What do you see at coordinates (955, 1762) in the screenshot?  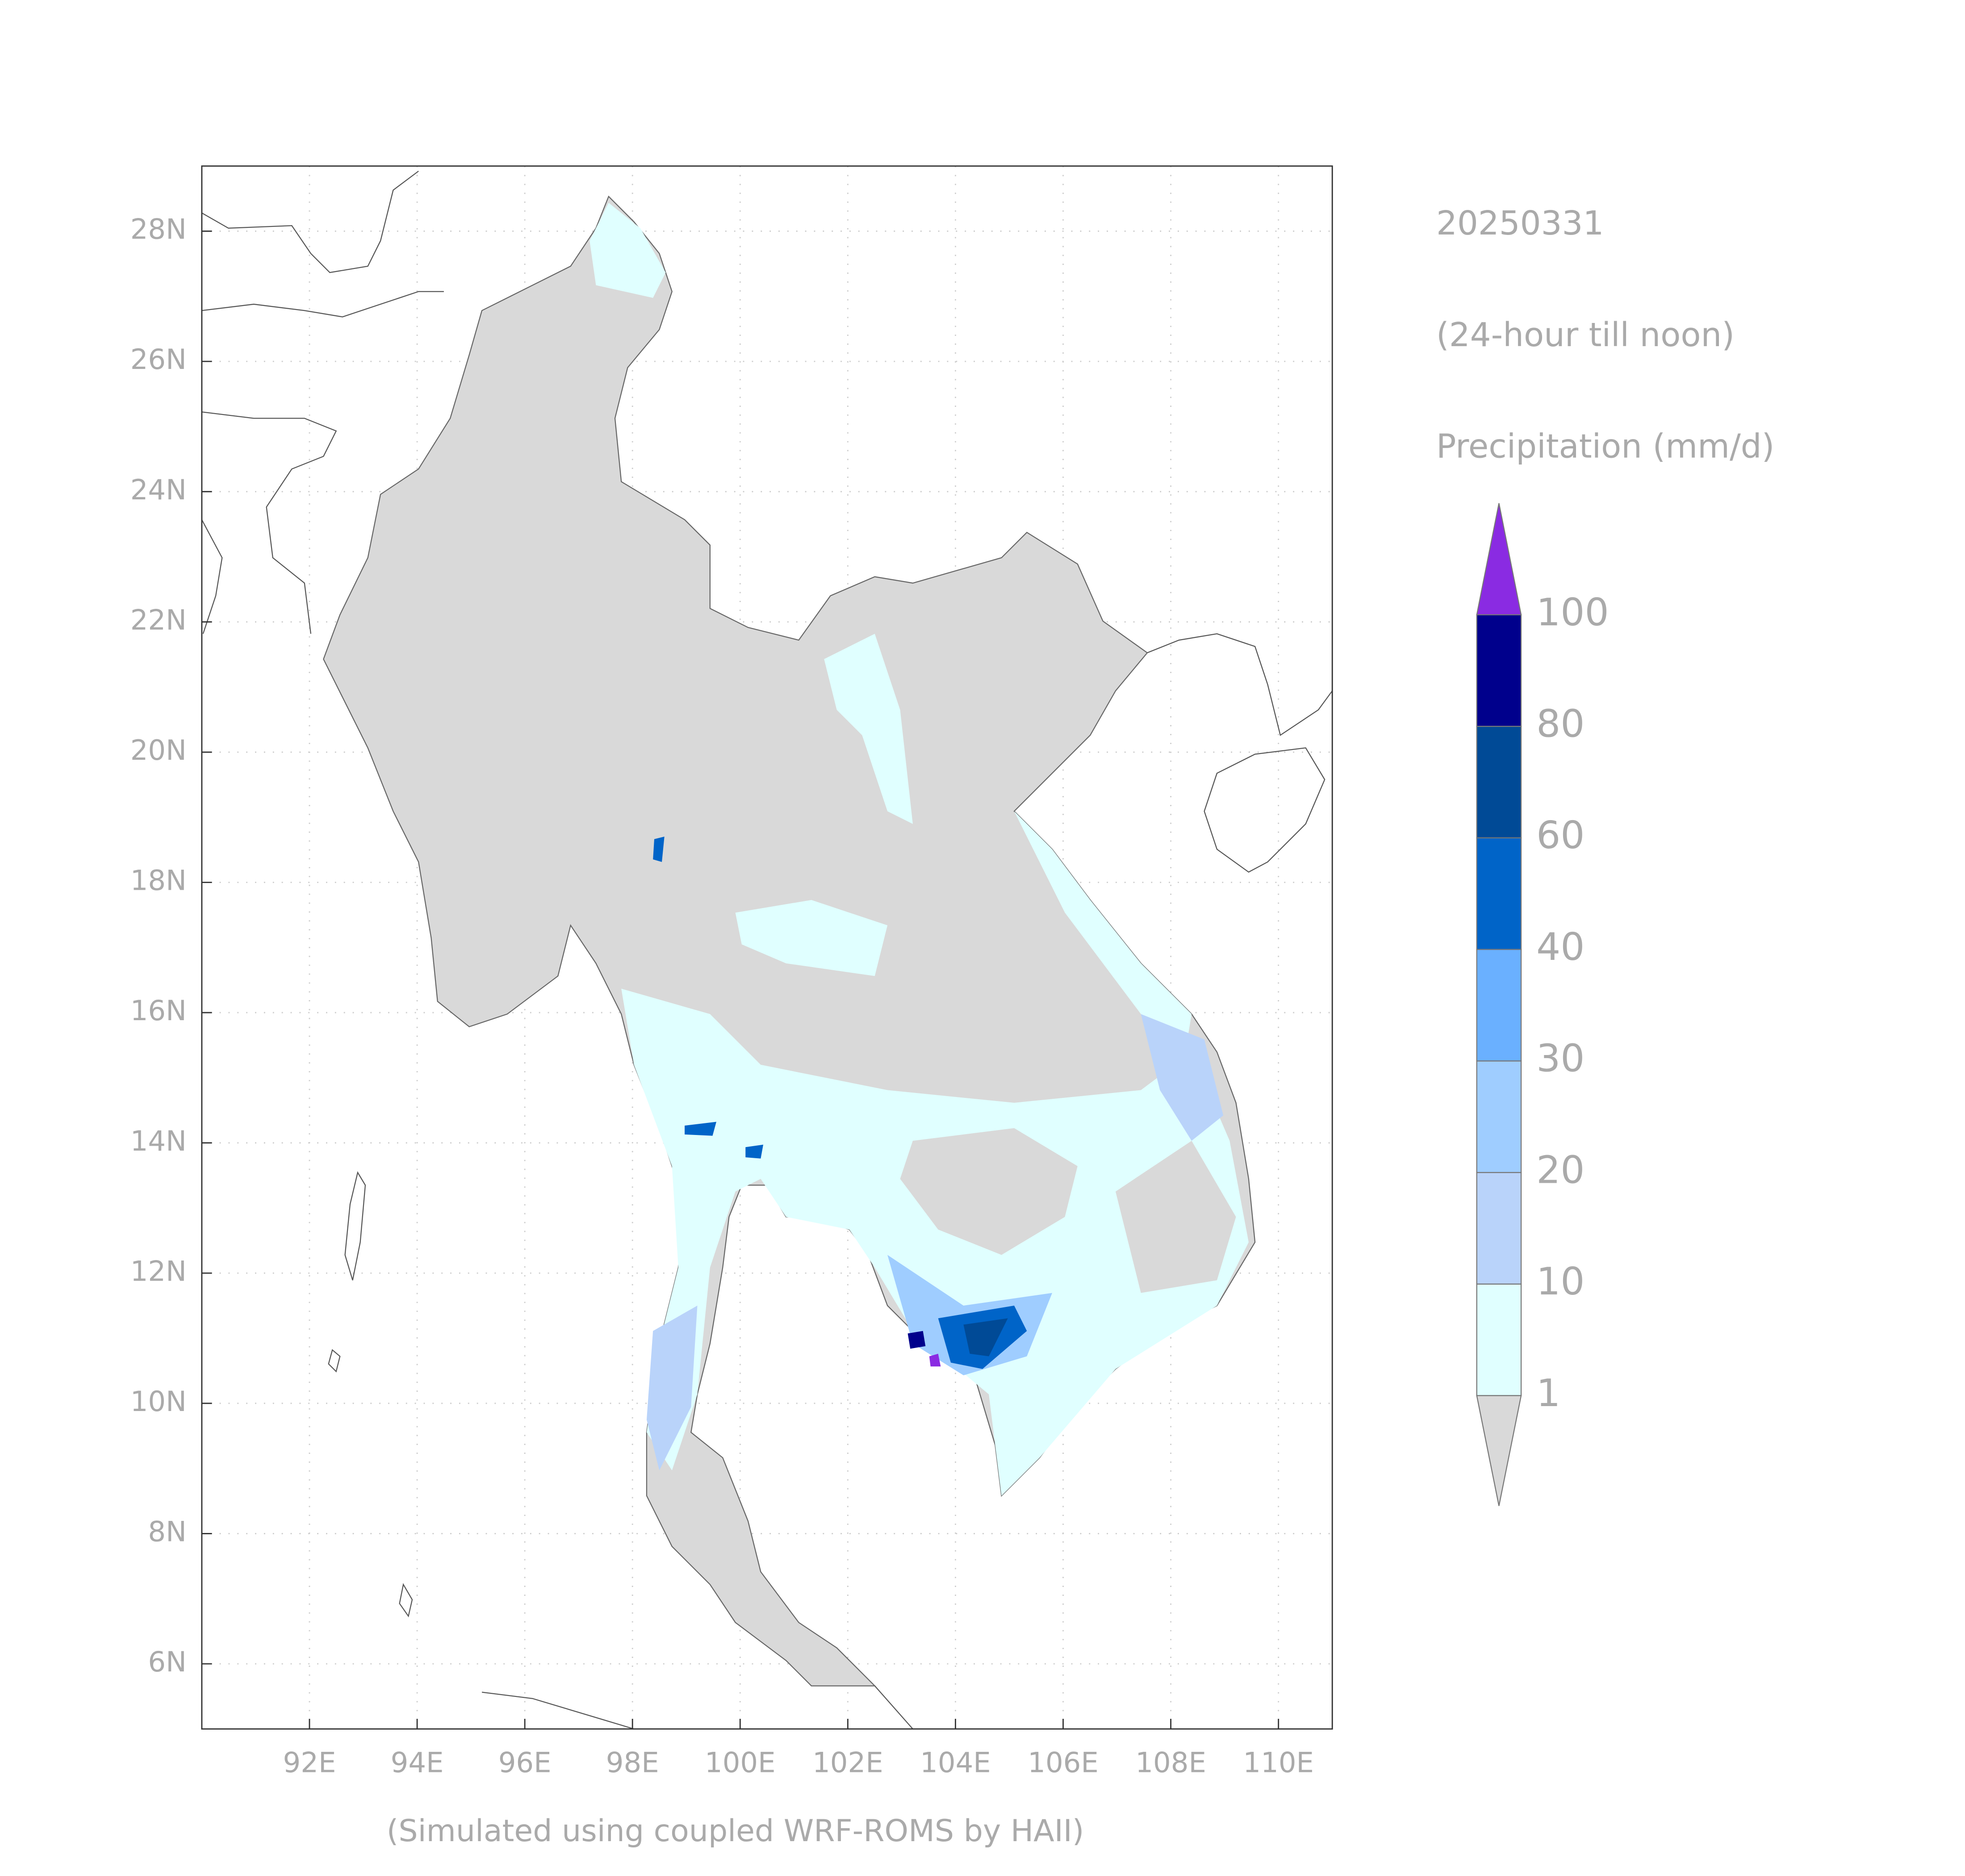 I see `x-tick-label: 104E` at bounding box center [955, 1762].